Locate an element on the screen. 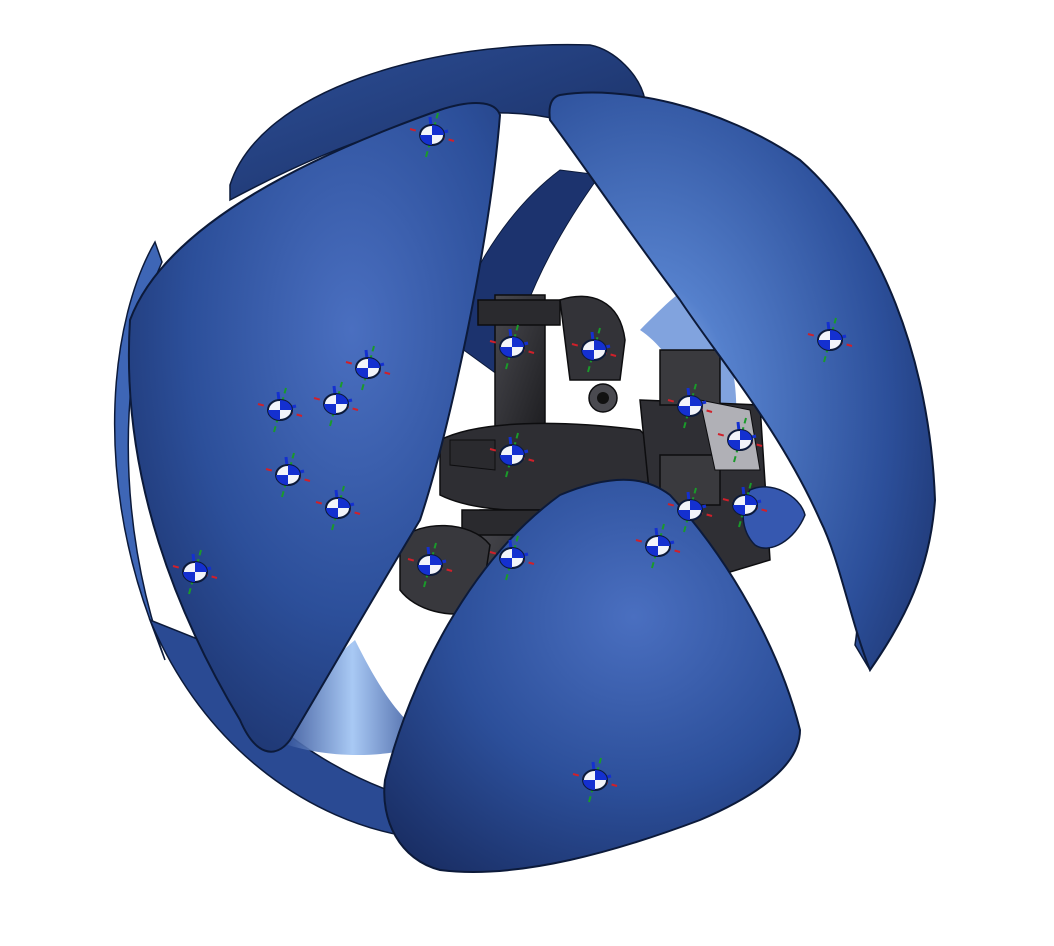 This screenshot has height=946, width=1054. mechanism-head-upper is located at coordinates (519, 312).